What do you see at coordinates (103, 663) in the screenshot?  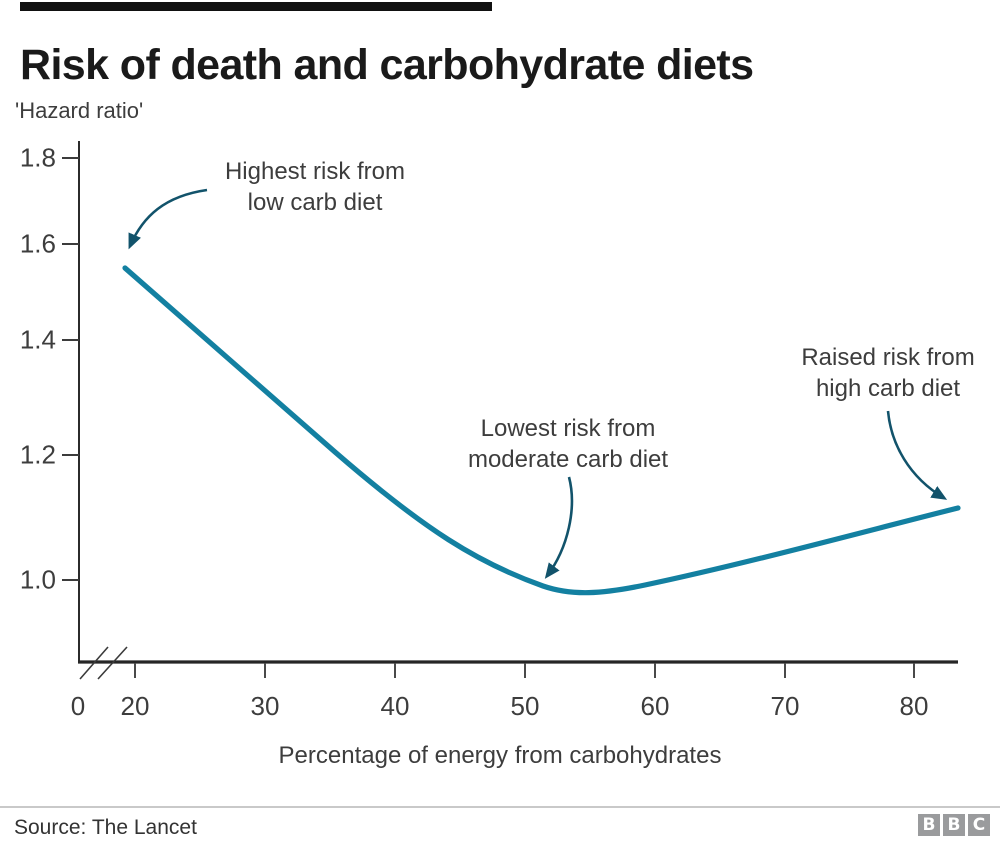 I see `x-axis-break-icon` at bounding box center [103, 663].